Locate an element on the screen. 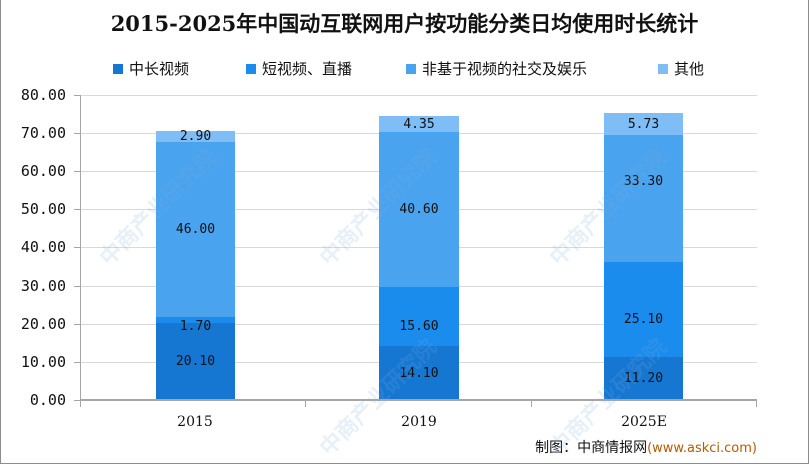 The width and height of the screenshot is (809, 465). value-label: 2.90 is located at coordinates (195, 136).